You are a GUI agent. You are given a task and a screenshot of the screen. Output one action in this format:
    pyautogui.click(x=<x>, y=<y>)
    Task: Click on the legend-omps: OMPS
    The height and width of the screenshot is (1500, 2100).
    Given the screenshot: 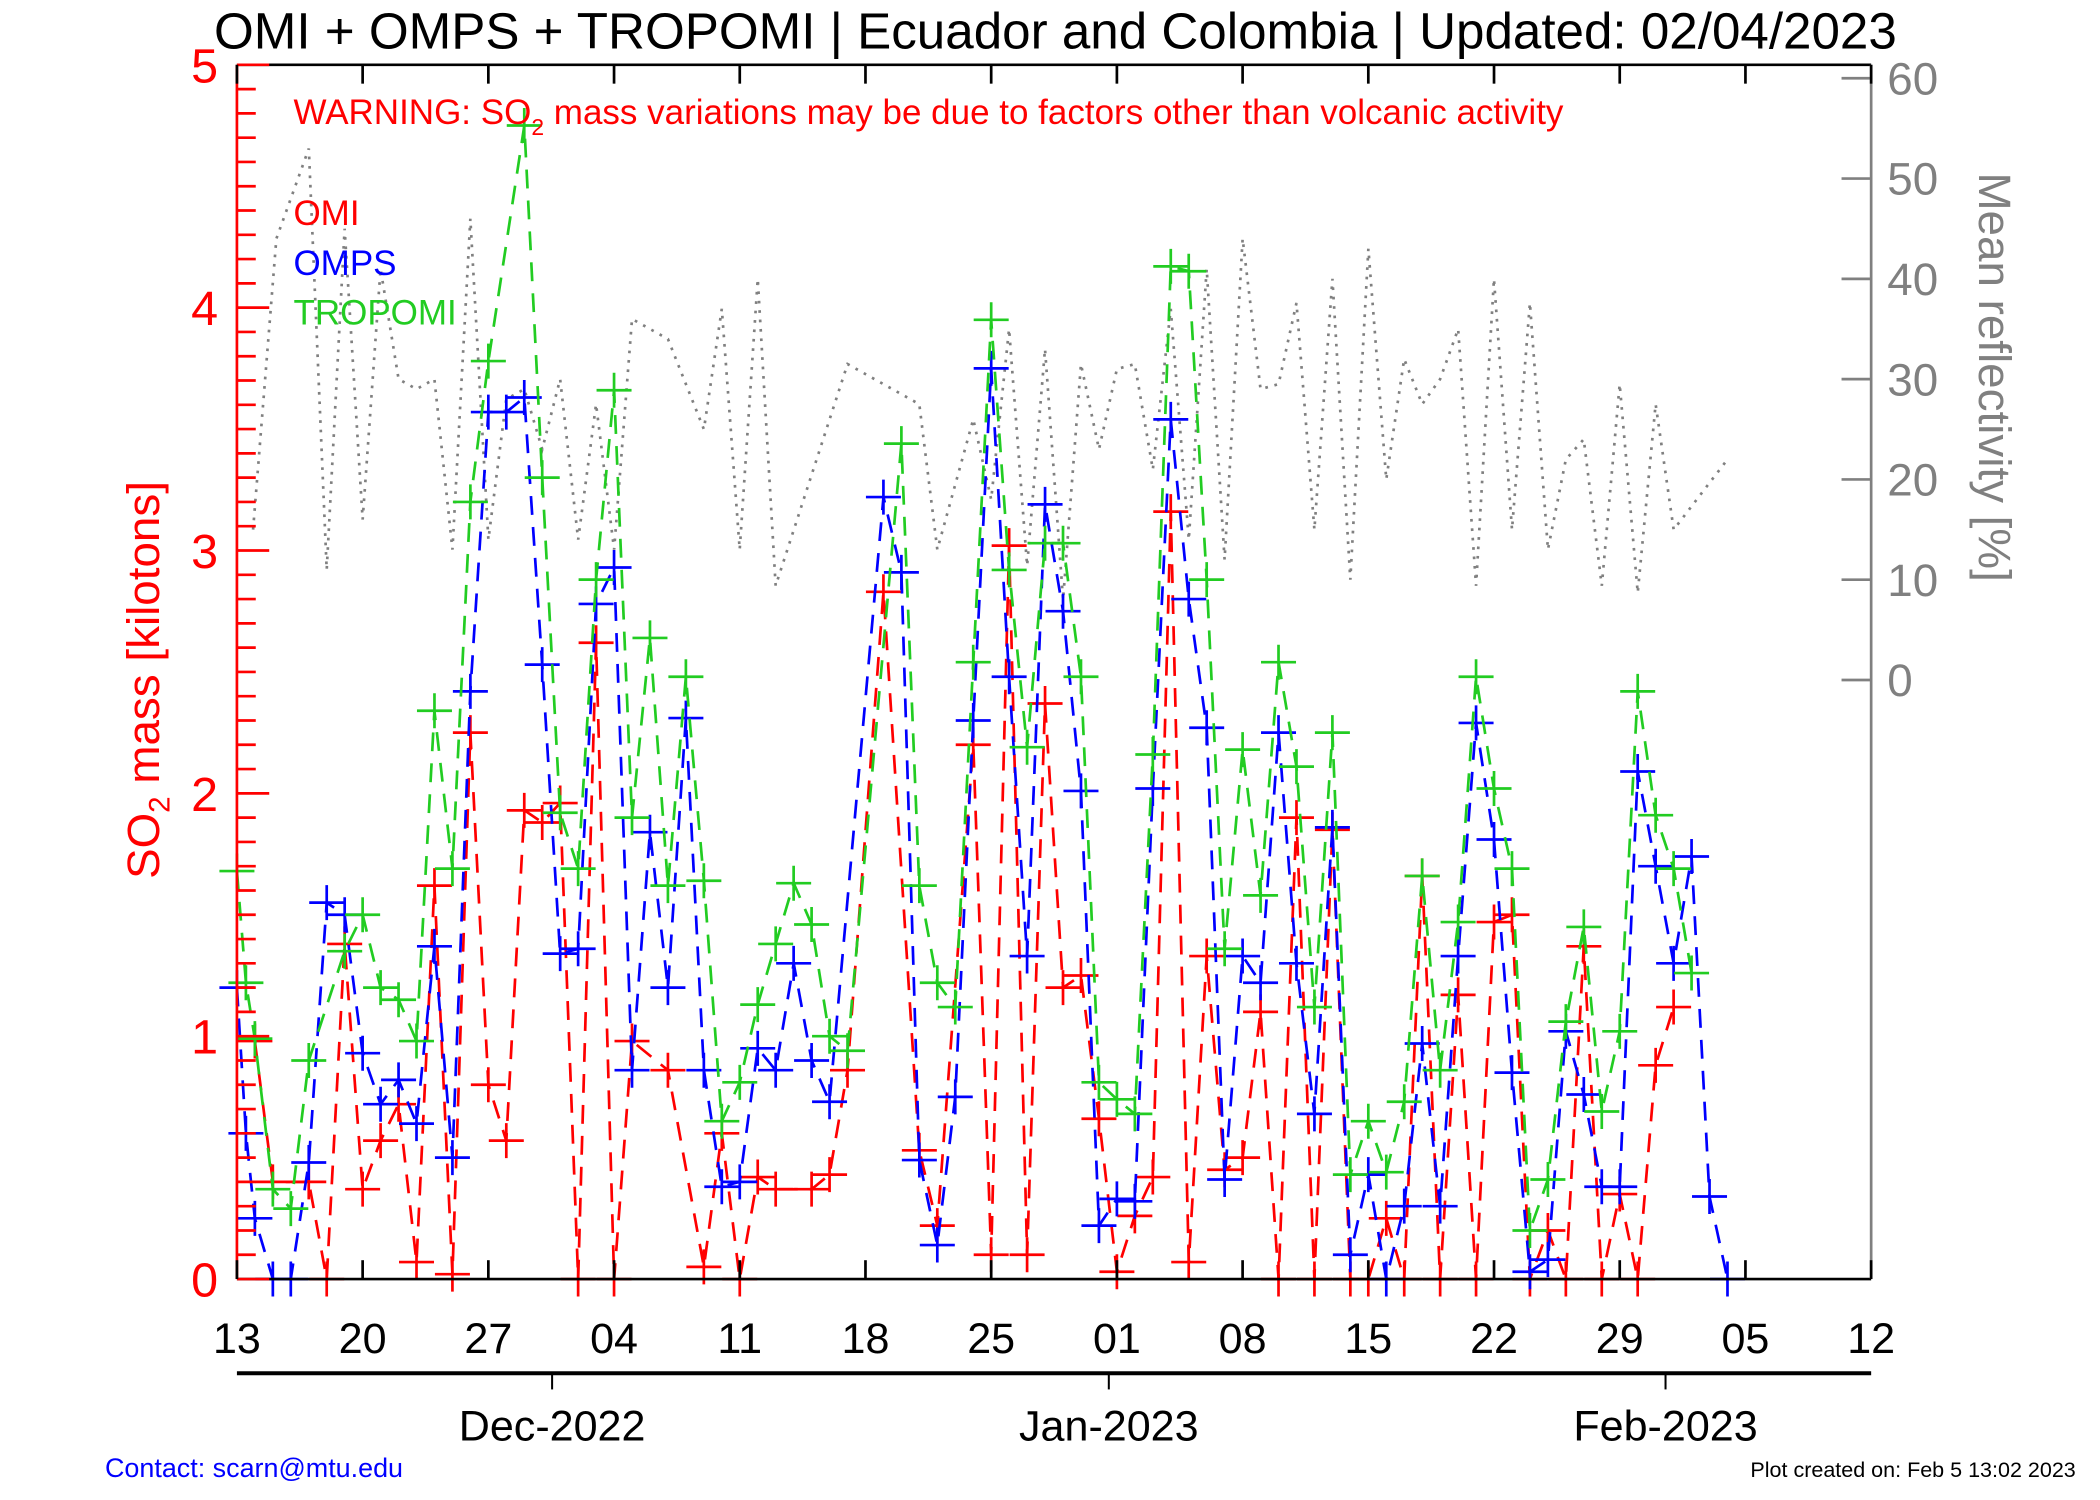 What is the action you would take?
    pyautogui.click(x=344, y=263)
    